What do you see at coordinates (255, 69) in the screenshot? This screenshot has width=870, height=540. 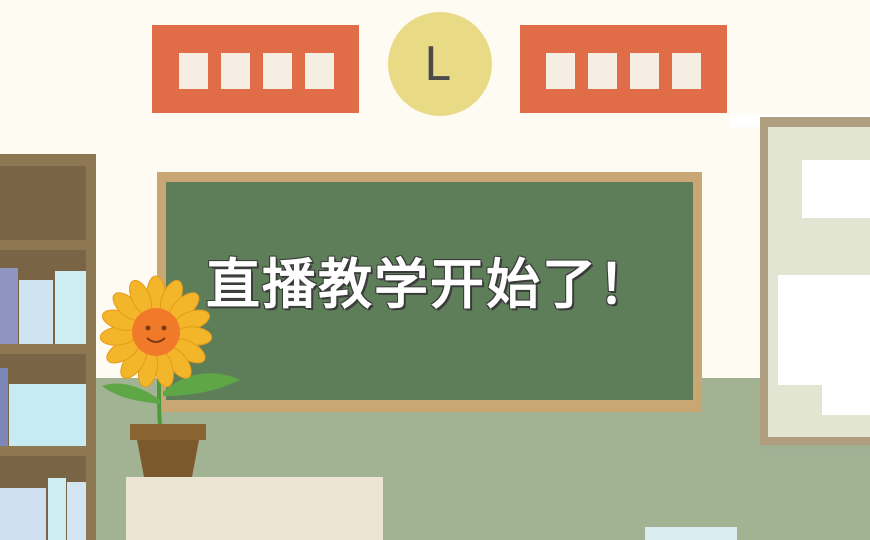 I see `left-banner` at bounding box center [255, 69].